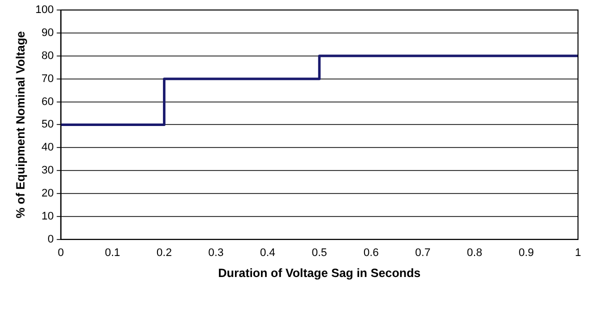 The image size is (600, 325). Describe the element at coordinates (319, 273) in the screenshot. I see `x-axis-title: Duration of Voltage Sag in Seconds` at that location.